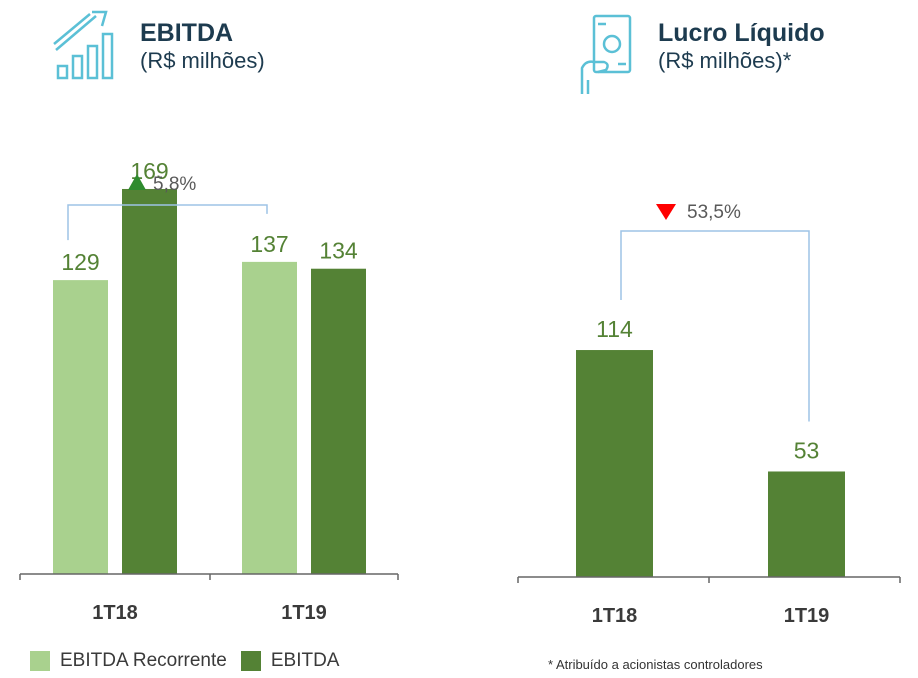  What do you see at coordinates (143, 660) in the screenshot?
I see `legend-label: EBITDA Recorrente` at bounding box center [143, 660].